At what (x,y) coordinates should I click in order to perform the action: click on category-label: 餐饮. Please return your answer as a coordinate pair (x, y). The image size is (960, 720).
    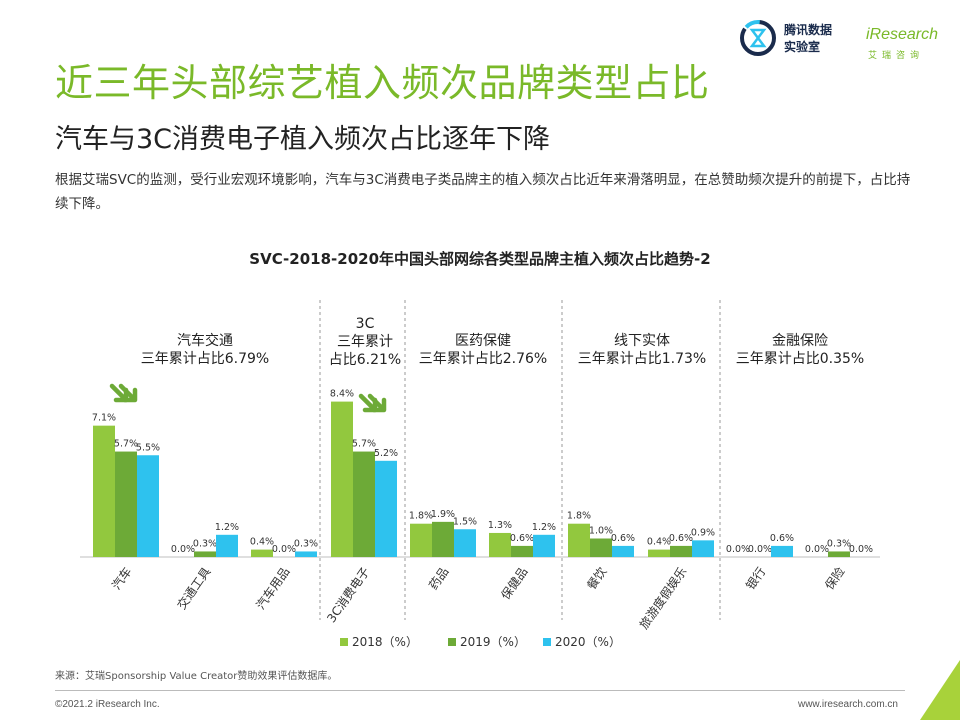
    Looking at the image, I should click on (596, 578).